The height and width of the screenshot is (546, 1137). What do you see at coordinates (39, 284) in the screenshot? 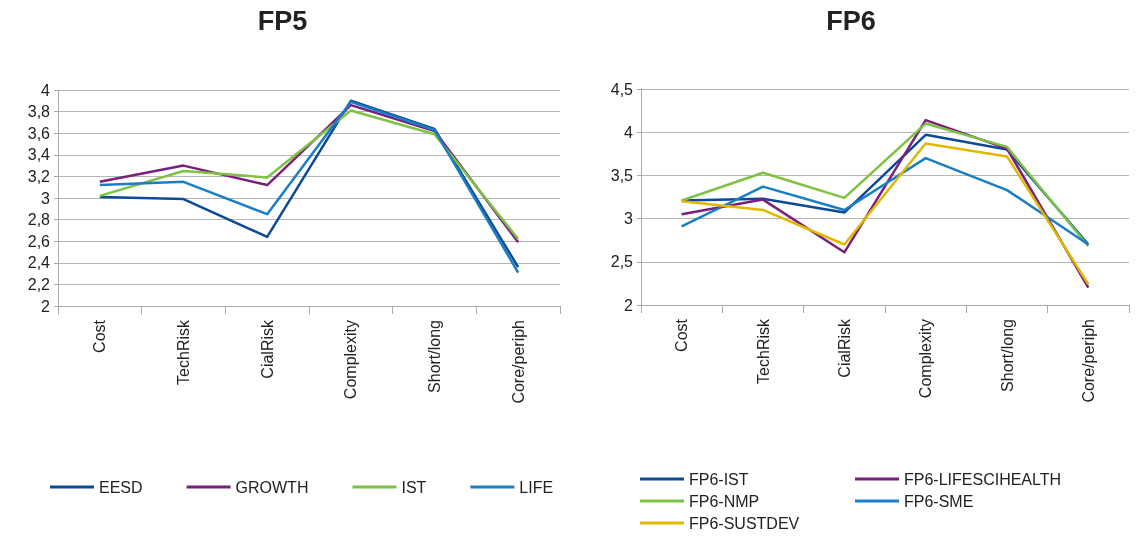
I see `y-tick-label: 2,2` at bounding box center [39, 284].